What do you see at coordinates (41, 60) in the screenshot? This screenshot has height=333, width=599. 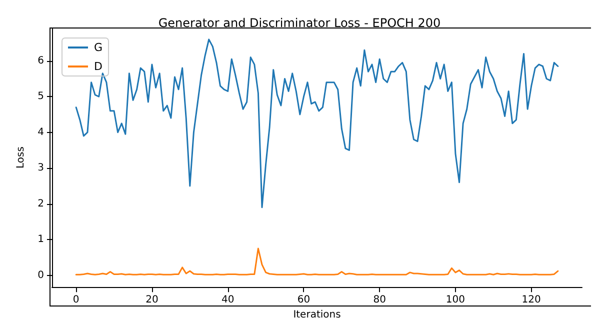 I see `y-tick-label: 6` at bounding box center [41, 60].